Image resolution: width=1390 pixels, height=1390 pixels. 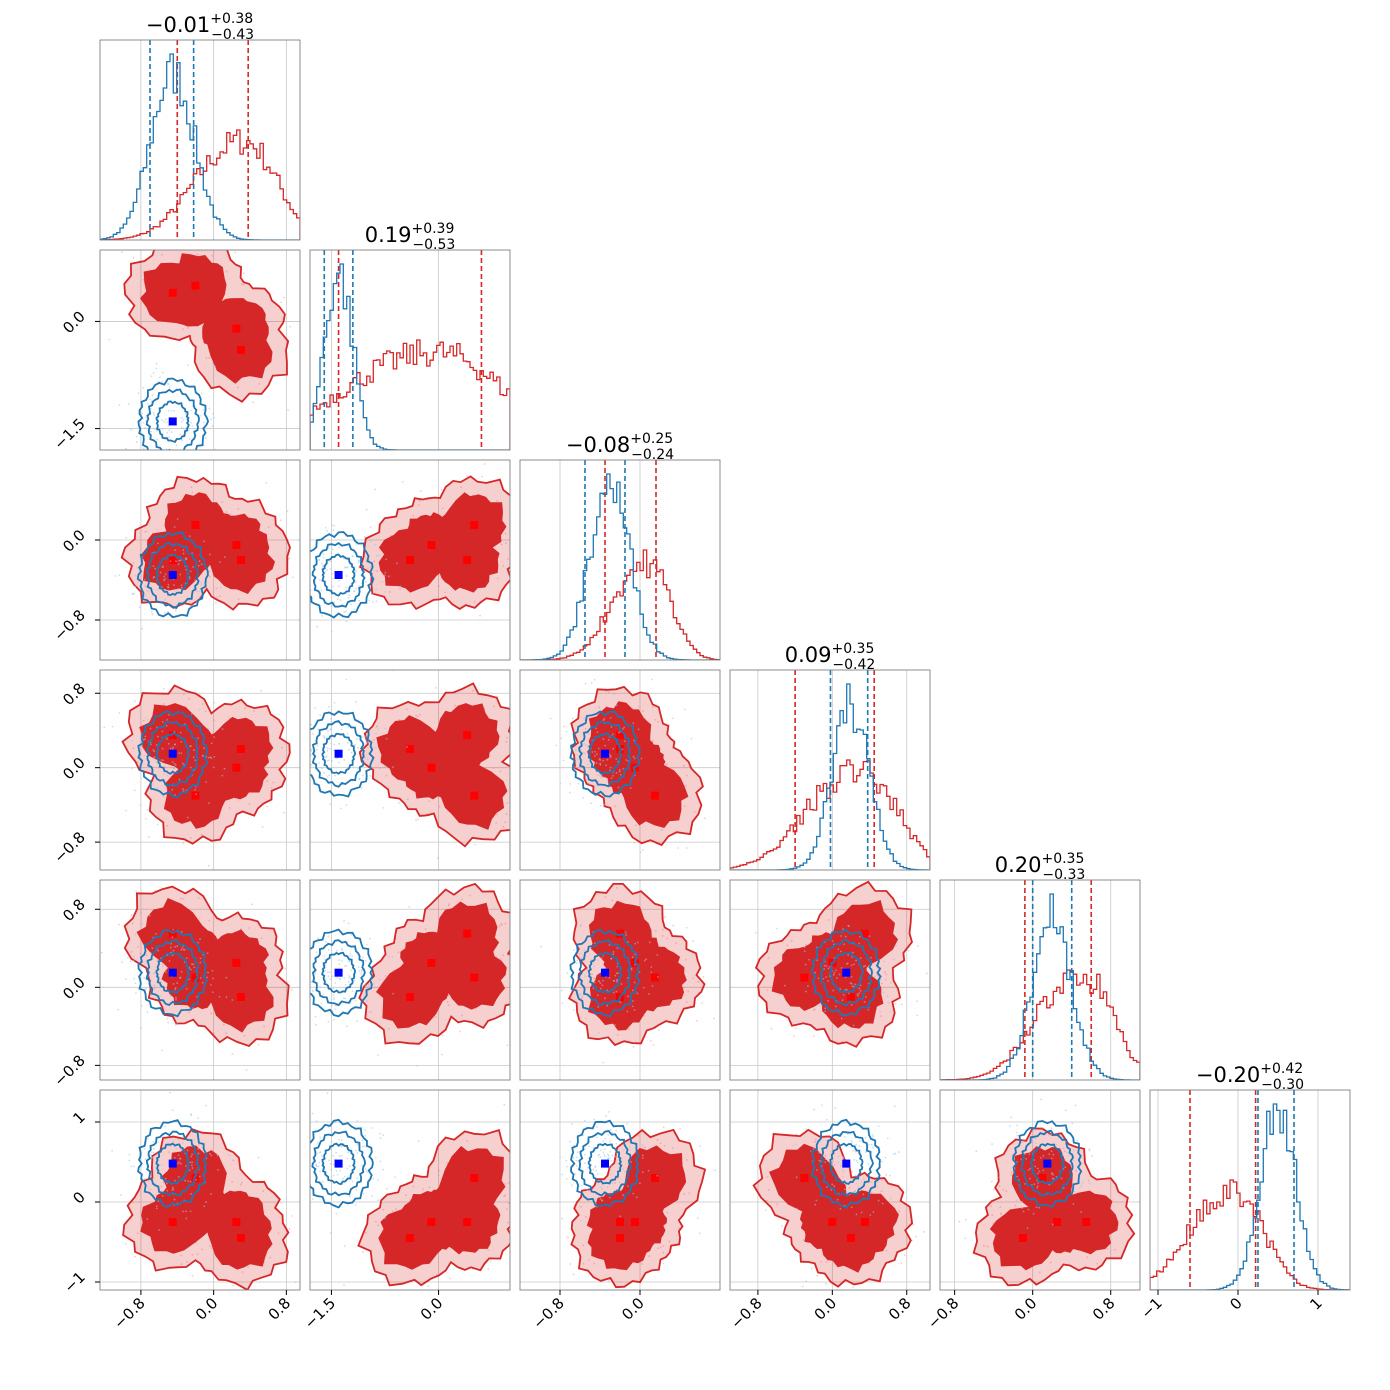 What do you see at coordinates (829, 1211) in the screenshot?
I see `panel-5-3: −0.8 0.0 0.8` at bounding box center [829, 1211].